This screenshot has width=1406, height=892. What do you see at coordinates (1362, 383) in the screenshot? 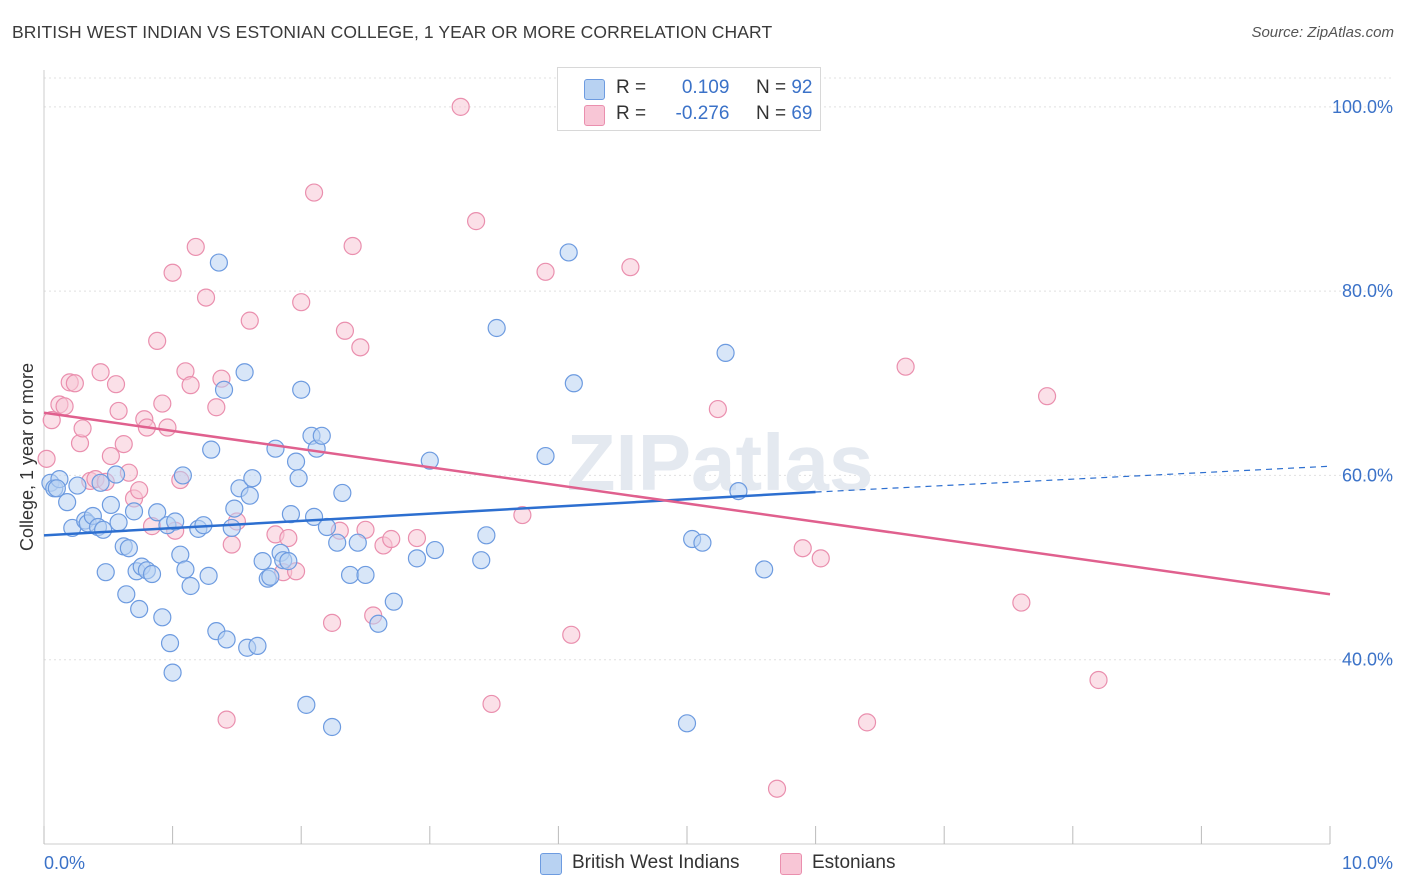
I see `y-tick-labels: 40.0% 60.0% 80.0% 100.0%` at bounding box center [1362, 383].